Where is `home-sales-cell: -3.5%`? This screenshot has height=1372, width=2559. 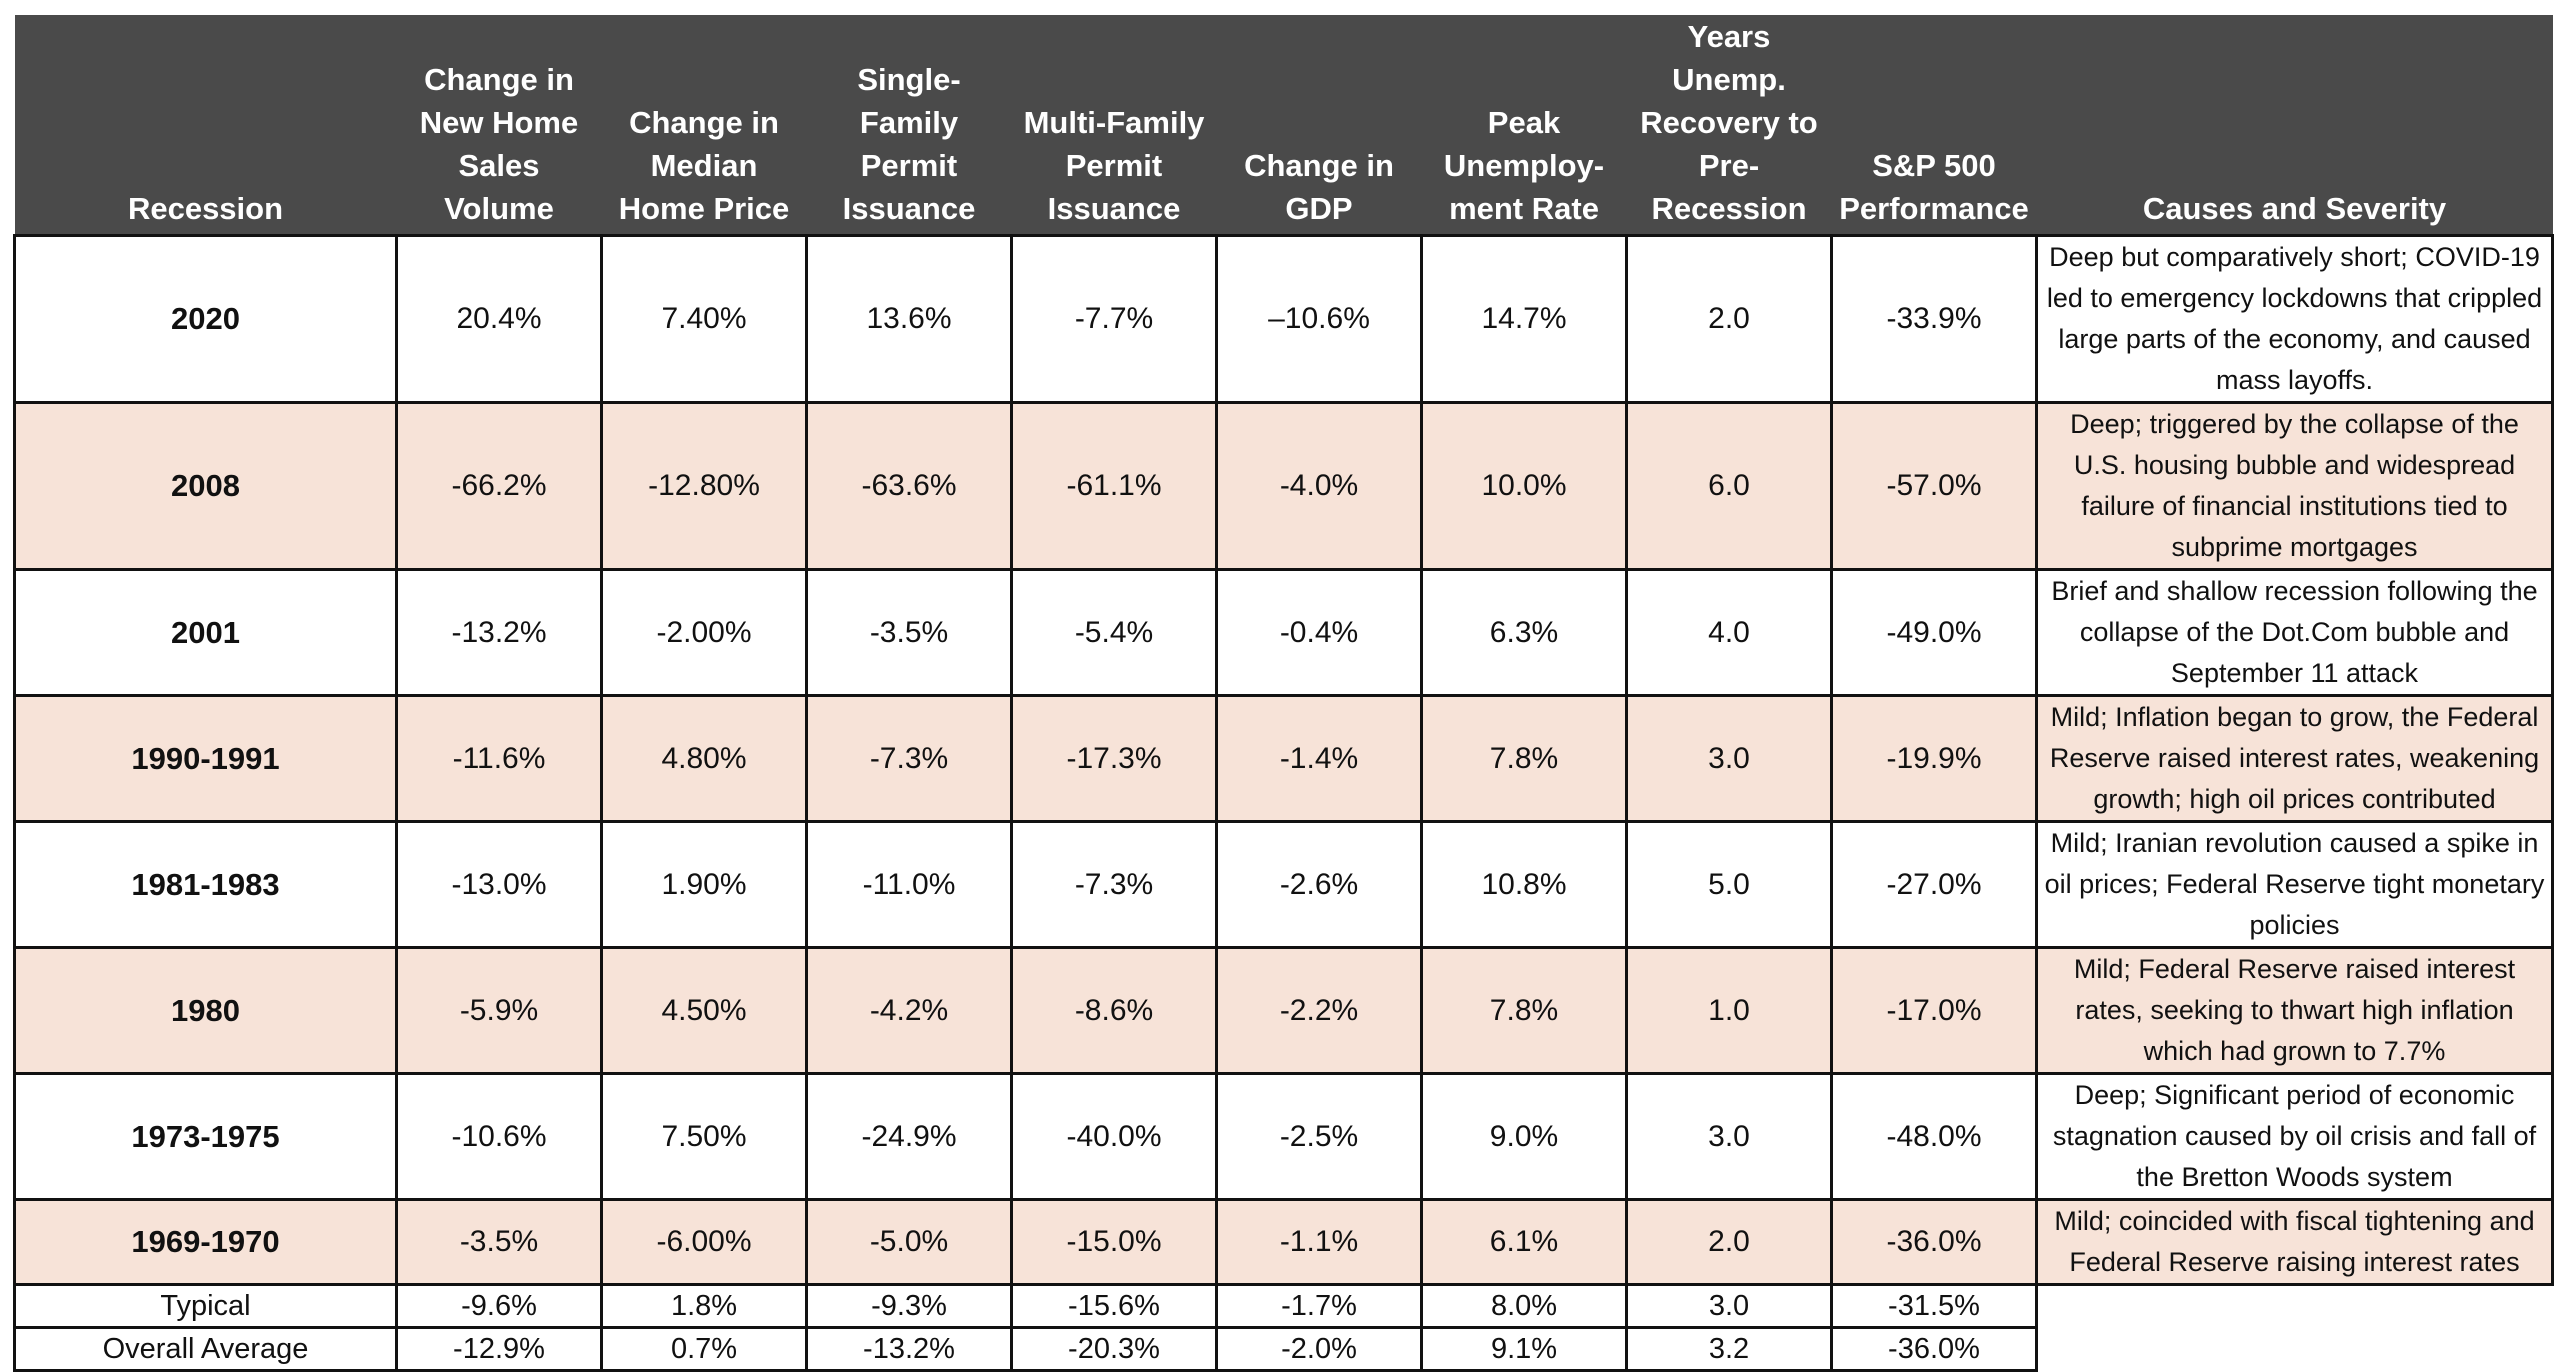 home-sales-cell: -3.5% is located at coordinates (499, 1242).